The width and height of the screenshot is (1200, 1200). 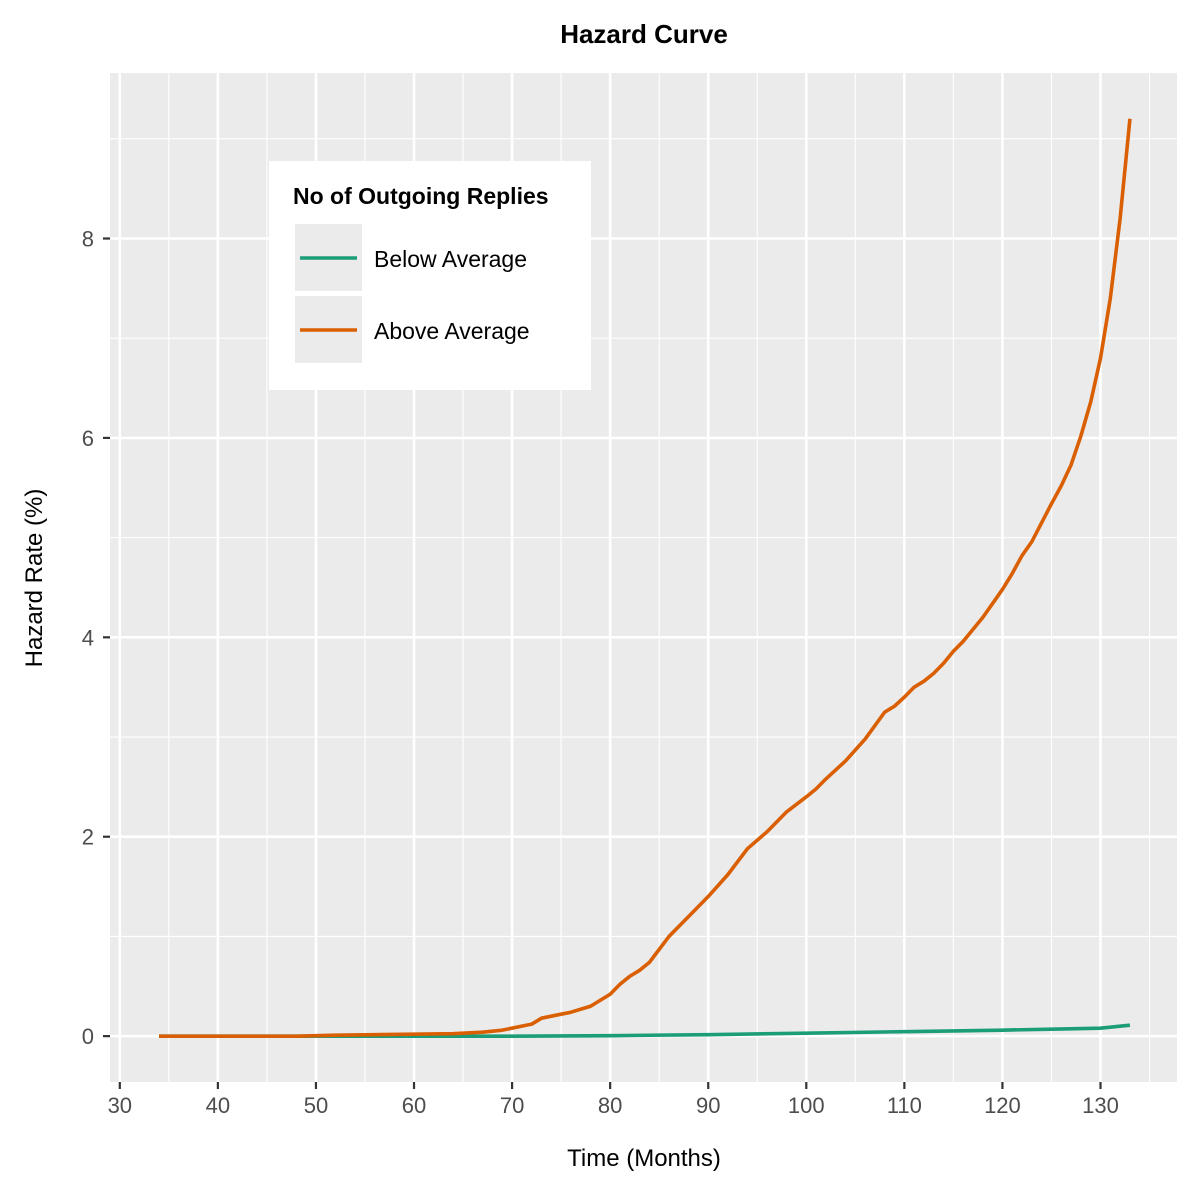 I want to click on y-axis-title: Hazard Rate (%), so click(x=34, y=578).